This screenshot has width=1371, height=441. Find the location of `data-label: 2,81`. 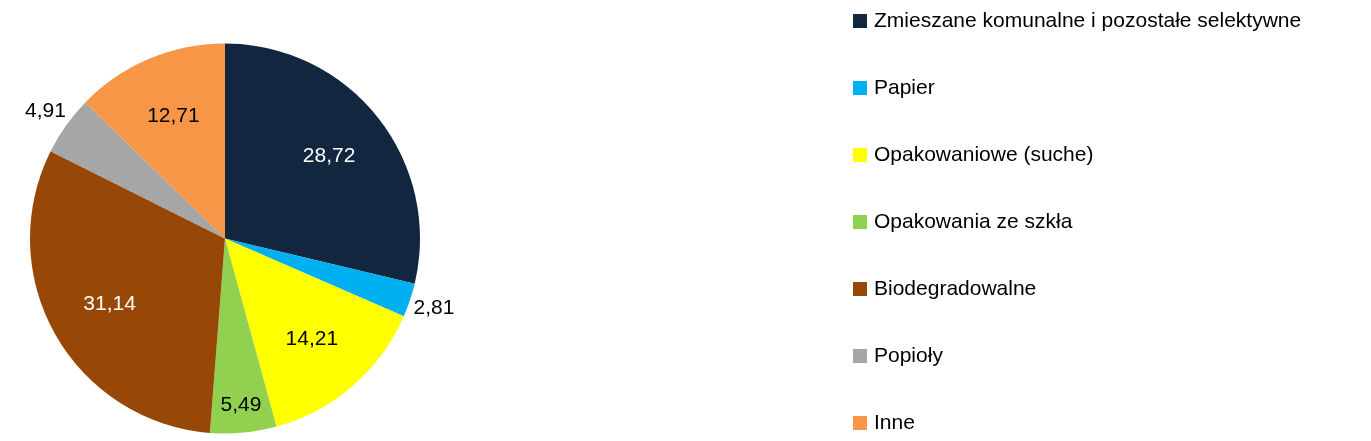

data-label: 2,81 is located at coordinates (434, 307).